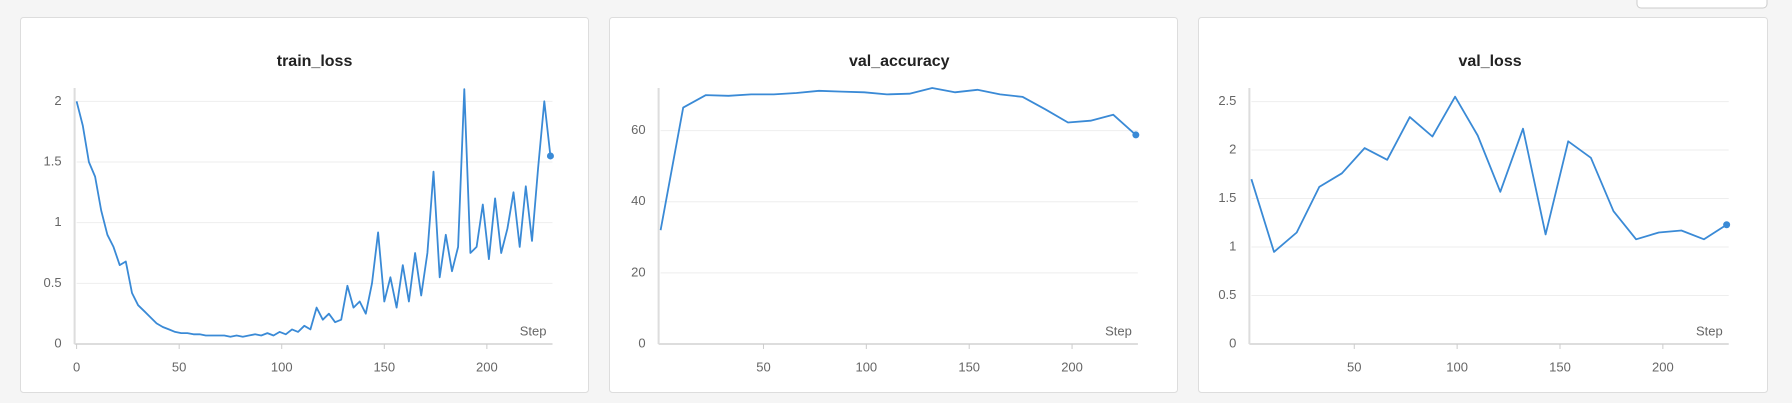 This screenshot has width=1792, height=403. Describe the element at coordinates (1227, 100) in the screenshot. I see `y-tick-label: 2.5` at that location.